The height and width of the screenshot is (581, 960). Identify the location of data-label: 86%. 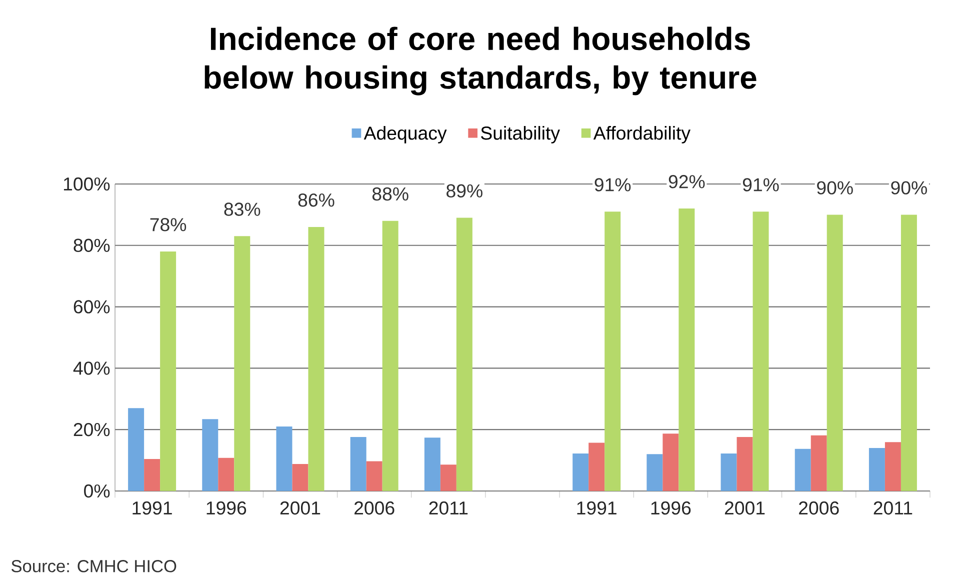
(316, 200).